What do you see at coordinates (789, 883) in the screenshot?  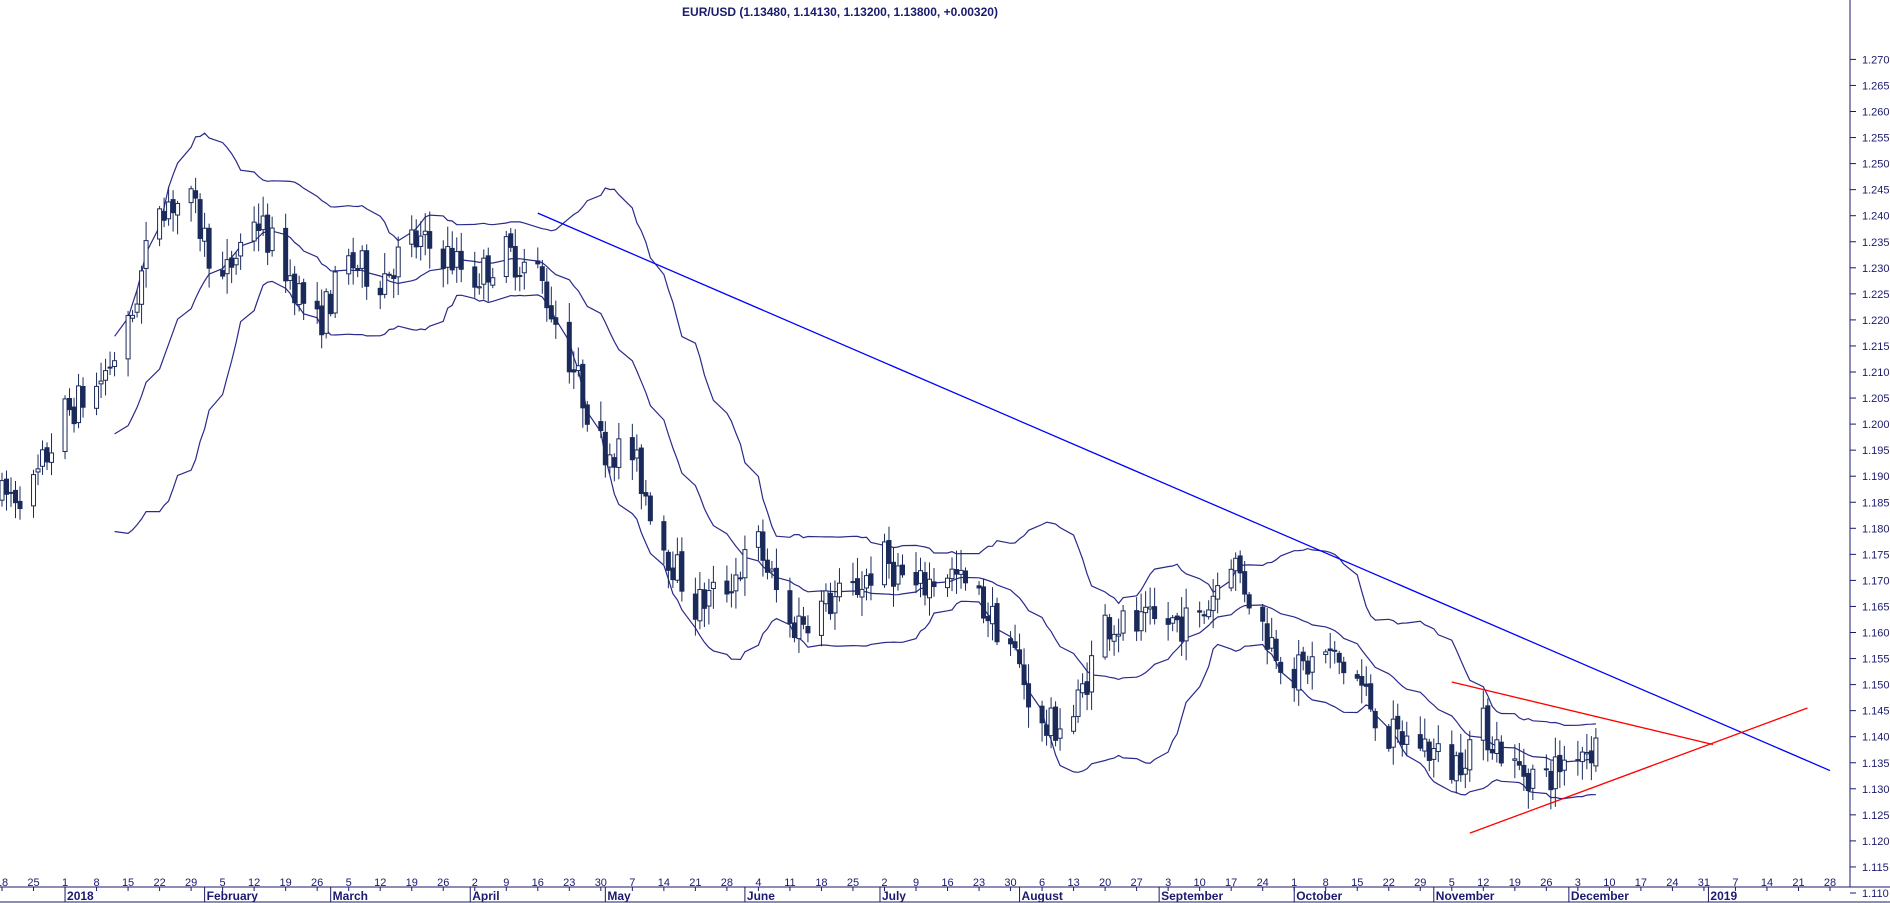 I see `week-tick-label: 11` at bounding box center [789, 883].